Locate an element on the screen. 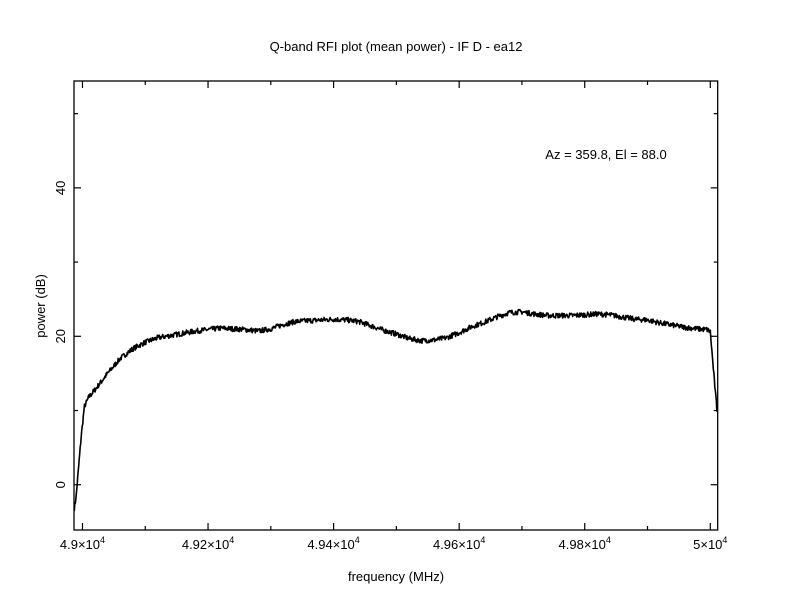 The height and width of the screenshot is (612, 792). y-axis-label: power (dB) is located at coordinates (40, 306).